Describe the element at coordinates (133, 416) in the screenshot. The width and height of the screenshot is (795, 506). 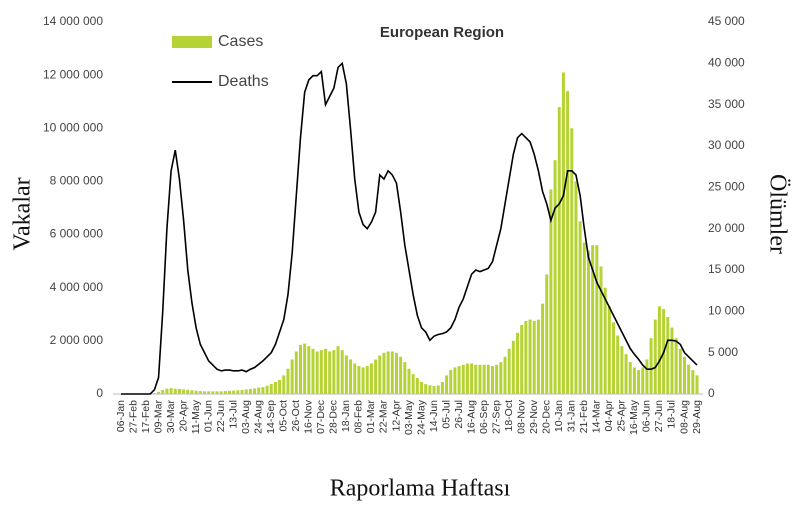
I see `x-tick-label: 27-Feb` at that location.